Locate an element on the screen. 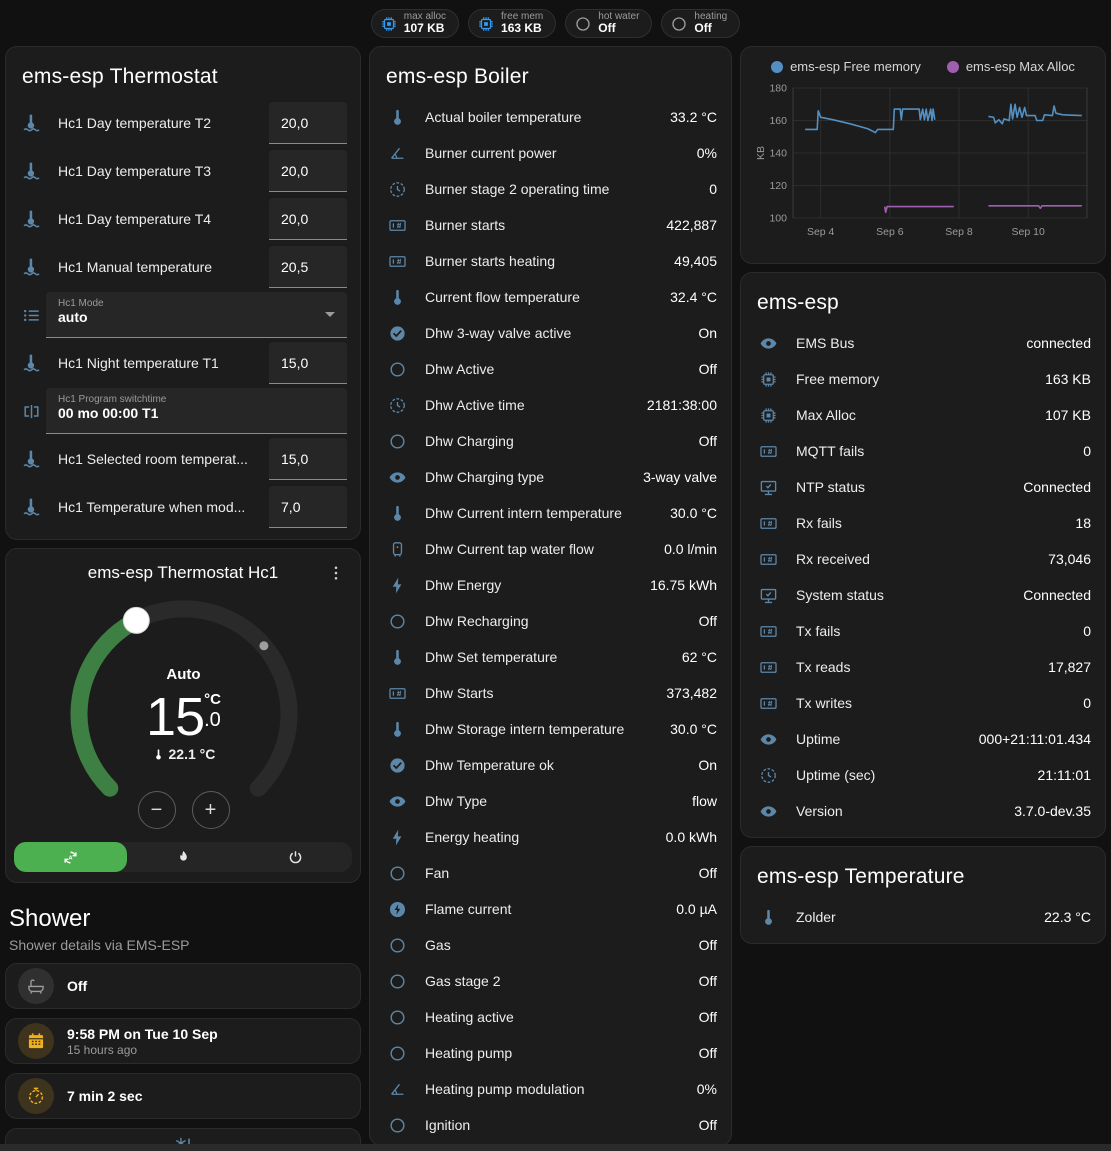 Image resolution: width=1111 pixels, height=1151 pixels. legend-item: ems-esp Max Alloc is located at coordinates (1010, 66).